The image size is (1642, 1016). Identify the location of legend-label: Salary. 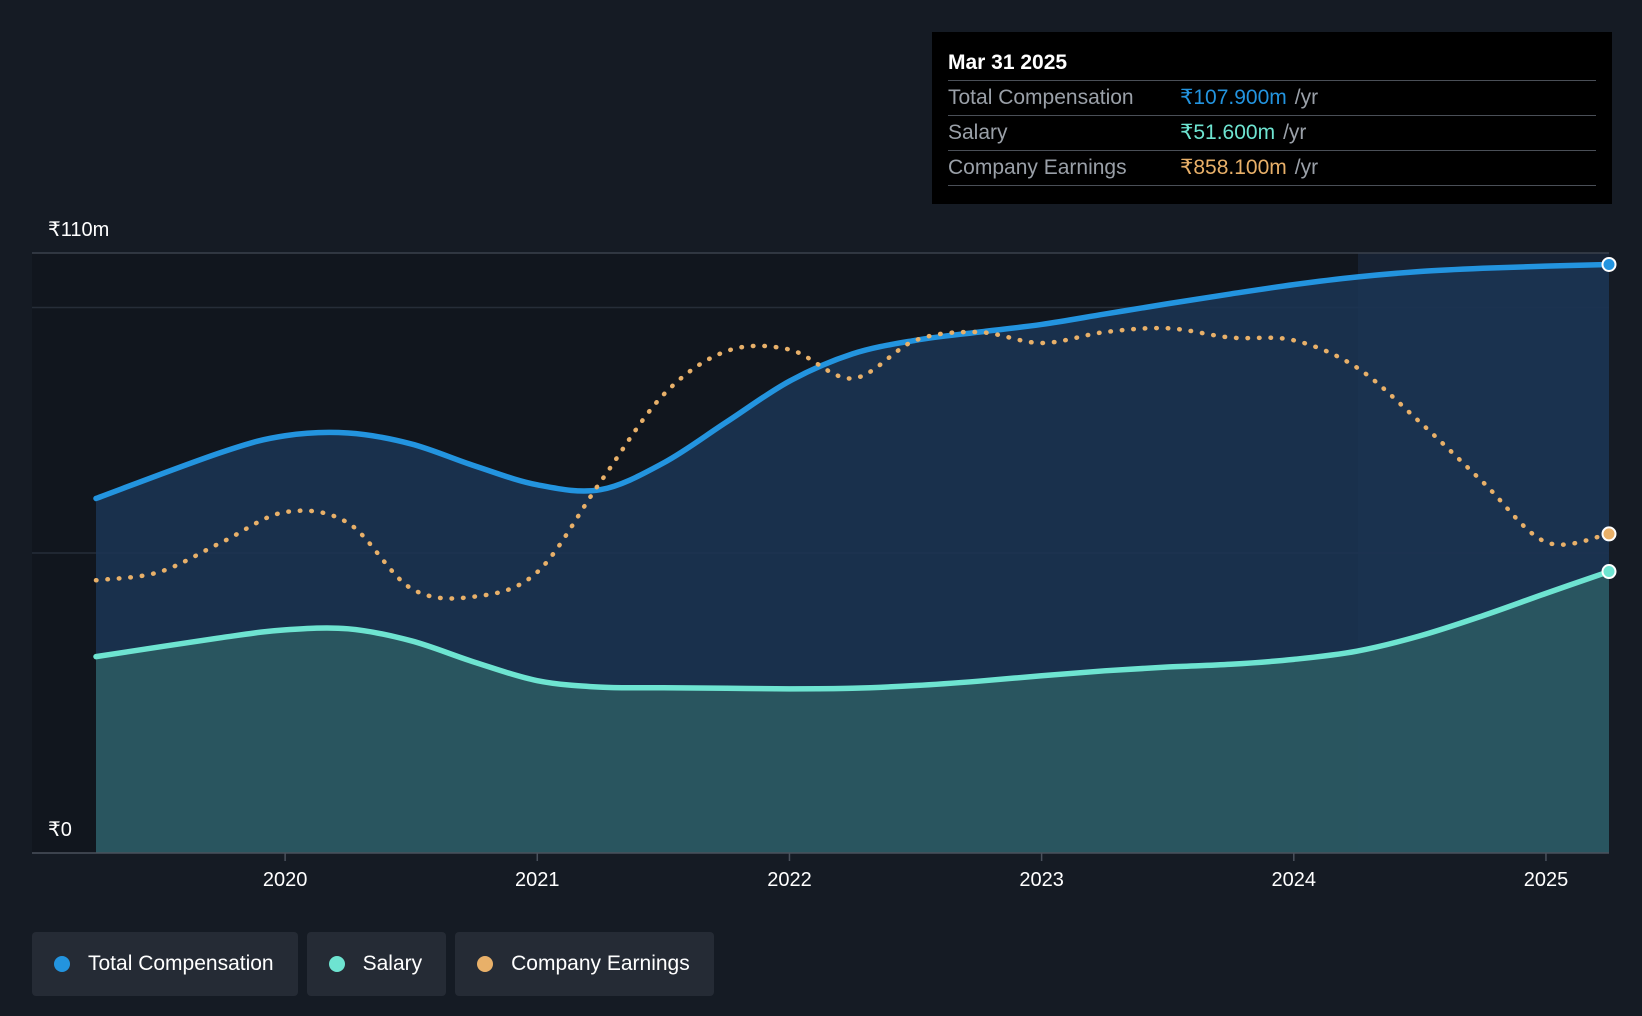
(392, 963).